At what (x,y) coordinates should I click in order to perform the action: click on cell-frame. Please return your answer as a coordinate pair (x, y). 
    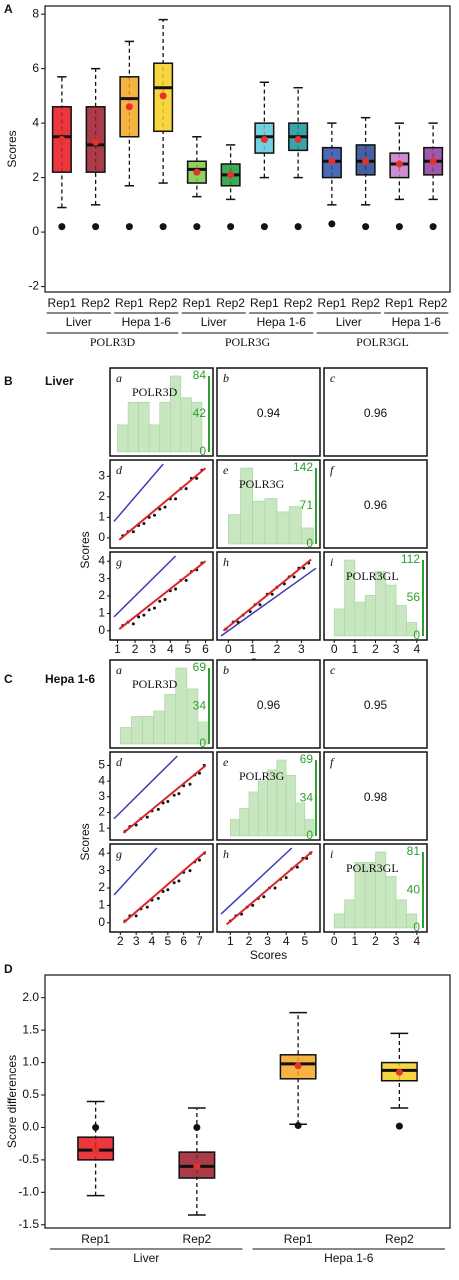
    Looking at the image, I should click on (375, 704).